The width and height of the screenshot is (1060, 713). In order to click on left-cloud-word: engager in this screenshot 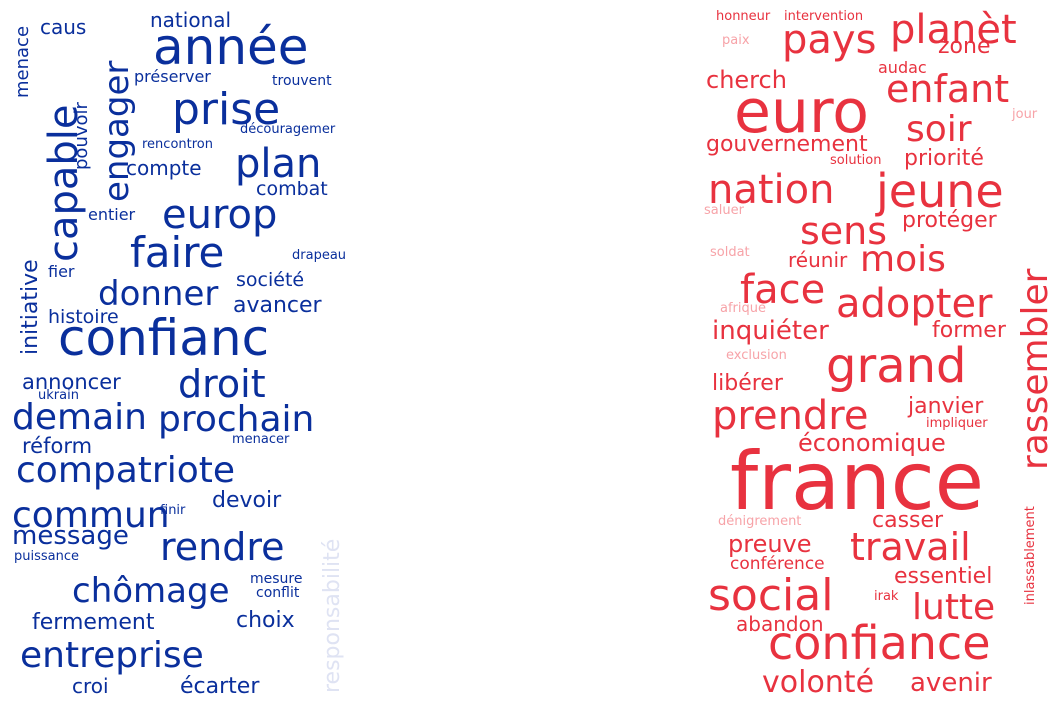, I will do `click(117, 131)`.